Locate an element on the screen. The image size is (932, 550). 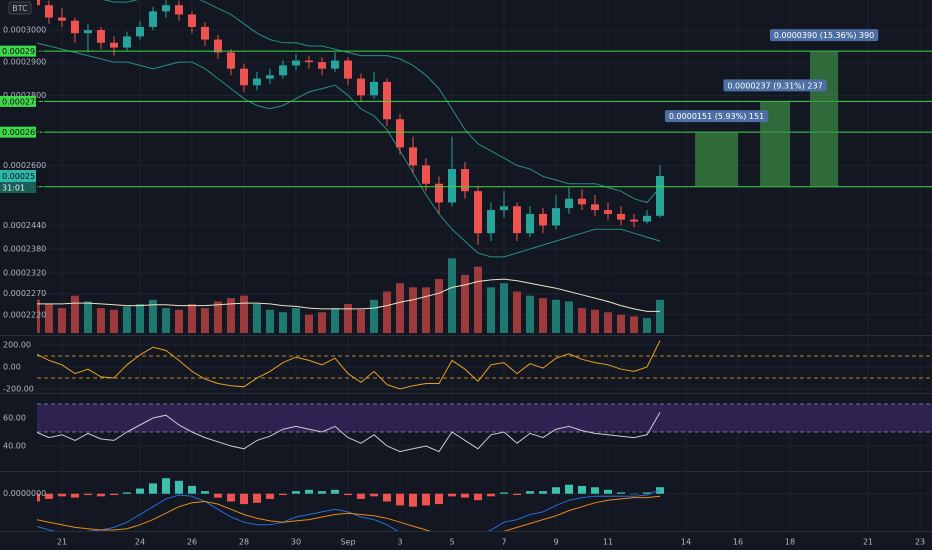
y-tick-label: -200.00 is located at coordinates (18, 389).